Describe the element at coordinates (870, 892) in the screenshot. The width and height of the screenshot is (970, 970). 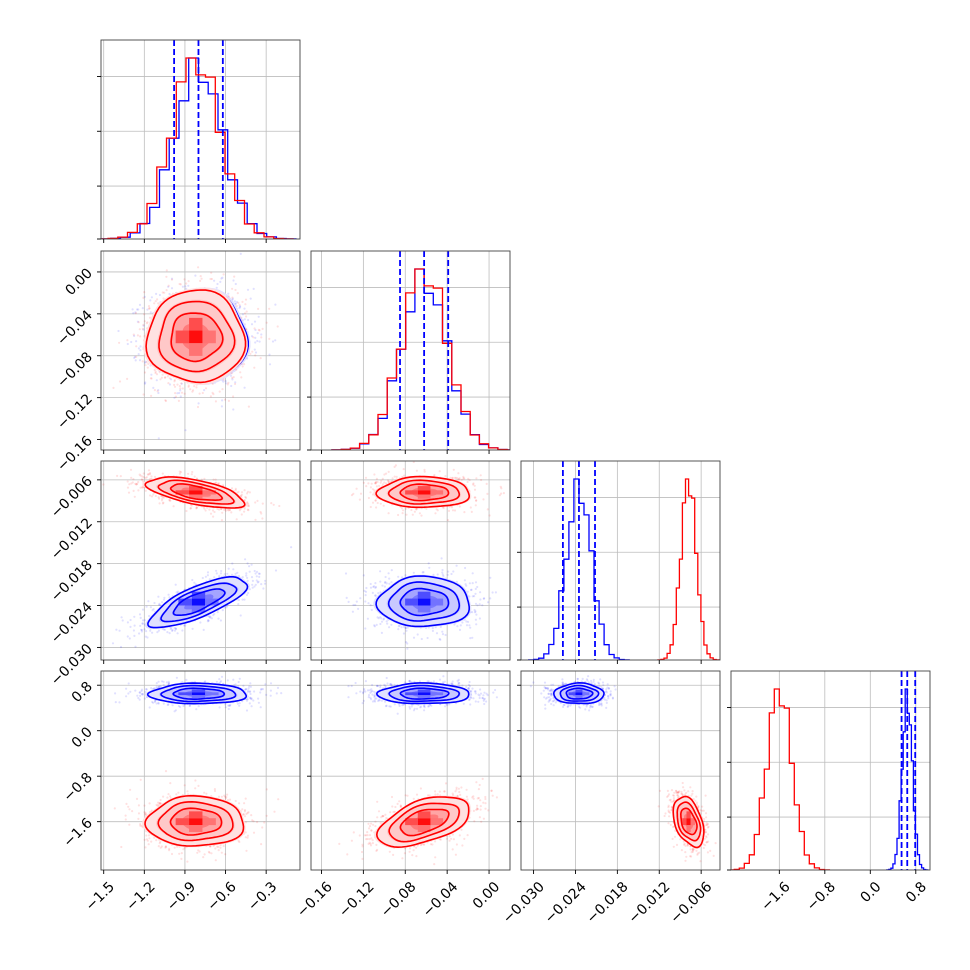
I see `x-tick-label: 0.0` at that location.